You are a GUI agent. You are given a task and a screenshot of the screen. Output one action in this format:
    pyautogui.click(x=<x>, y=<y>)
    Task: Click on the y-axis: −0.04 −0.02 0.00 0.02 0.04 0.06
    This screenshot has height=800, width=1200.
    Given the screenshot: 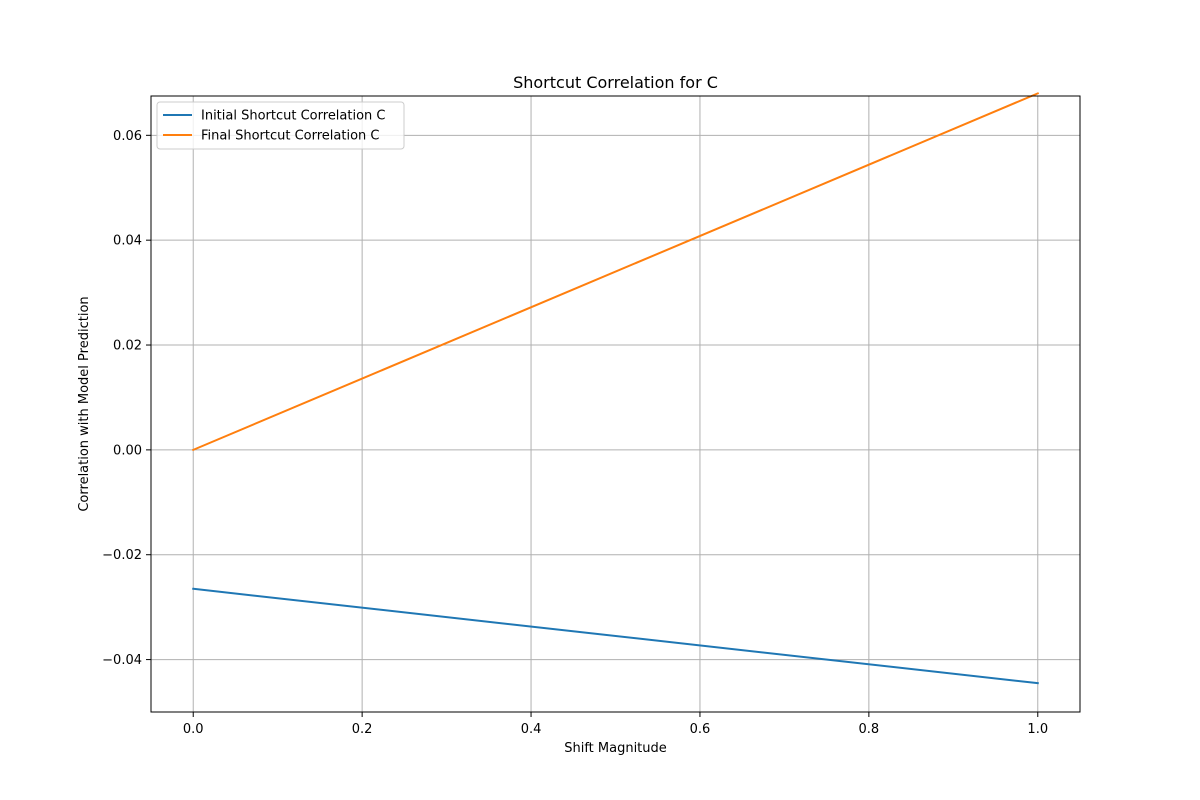 What is the action you would take?
    pyautogui.click(x=126, y=398)
    